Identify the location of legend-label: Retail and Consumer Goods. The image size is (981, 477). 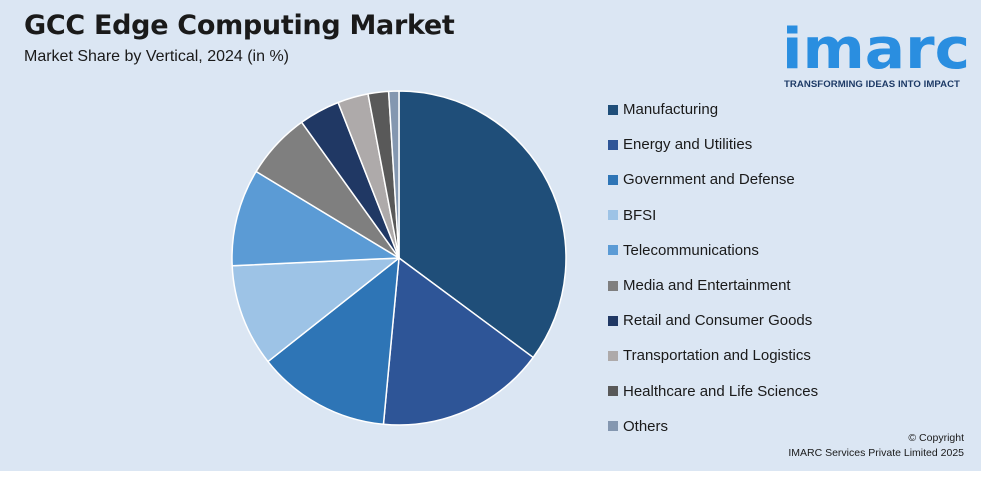
(718, 321).